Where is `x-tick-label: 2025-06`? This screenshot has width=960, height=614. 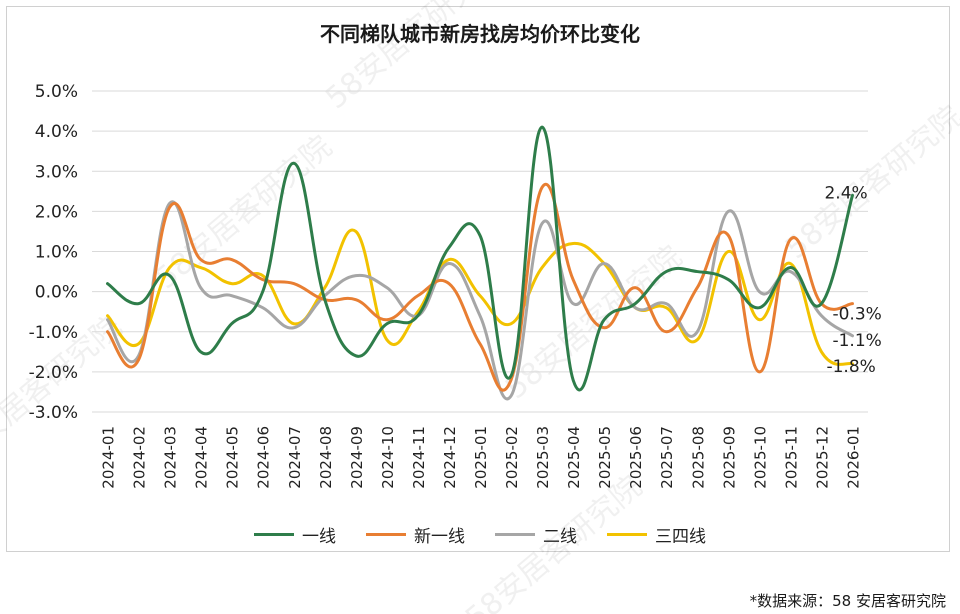 x-tick-label: 2025-06 is located at coordinates (636, 457).